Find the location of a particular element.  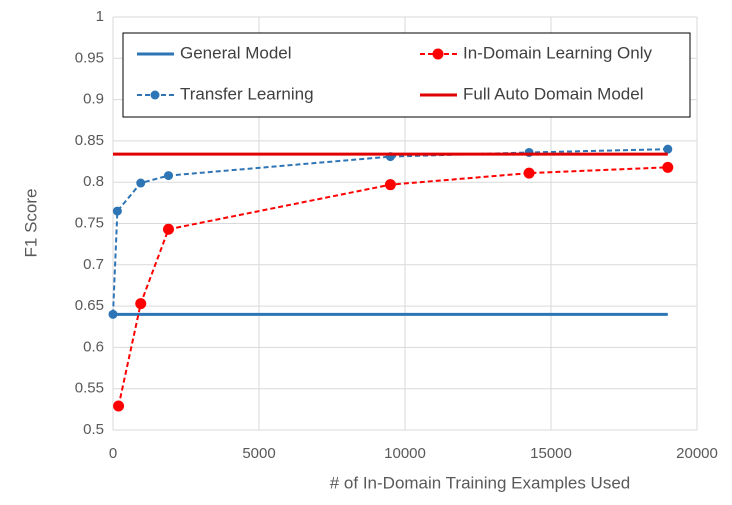

y-tick-label: 0.75 is located at coordinates (89, 222).